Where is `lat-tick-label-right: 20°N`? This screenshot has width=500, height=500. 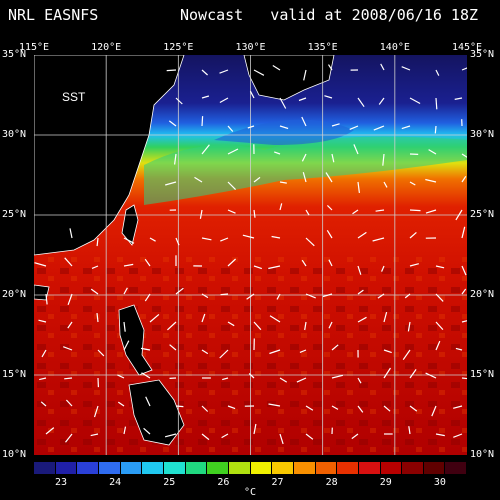 lat-tick-label-right: 20°N is located at coordinates (482, 294).